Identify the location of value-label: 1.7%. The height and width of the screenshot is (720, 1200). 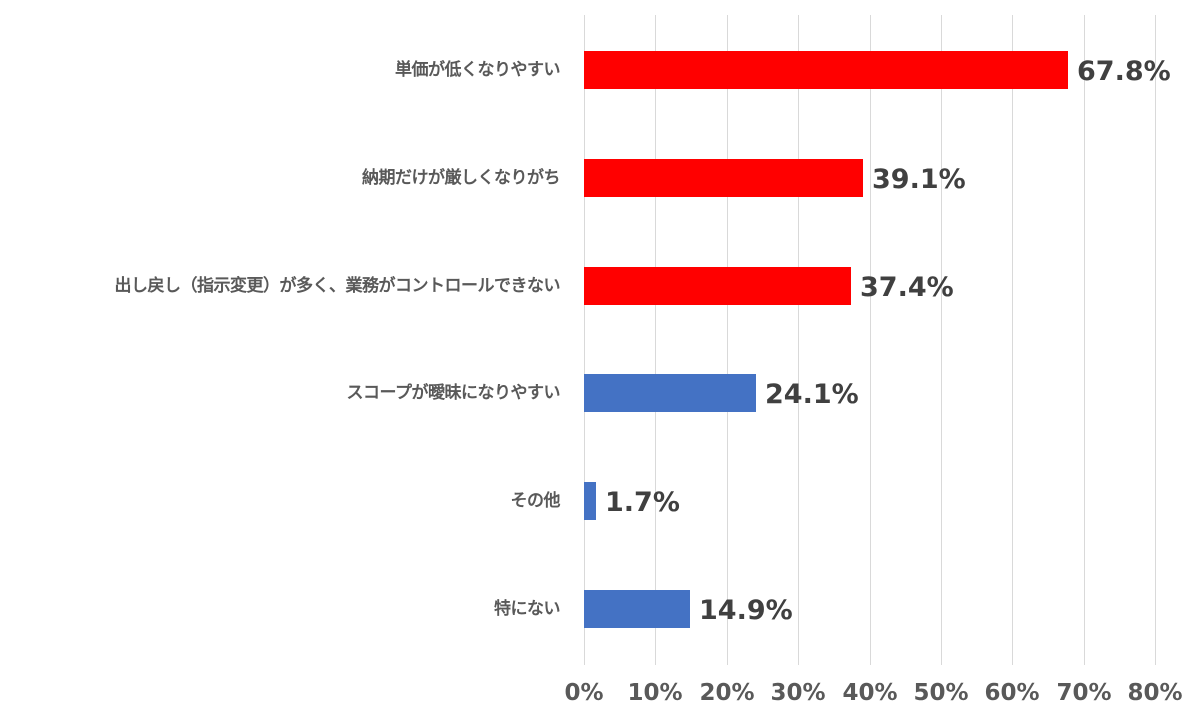
(642, 502).